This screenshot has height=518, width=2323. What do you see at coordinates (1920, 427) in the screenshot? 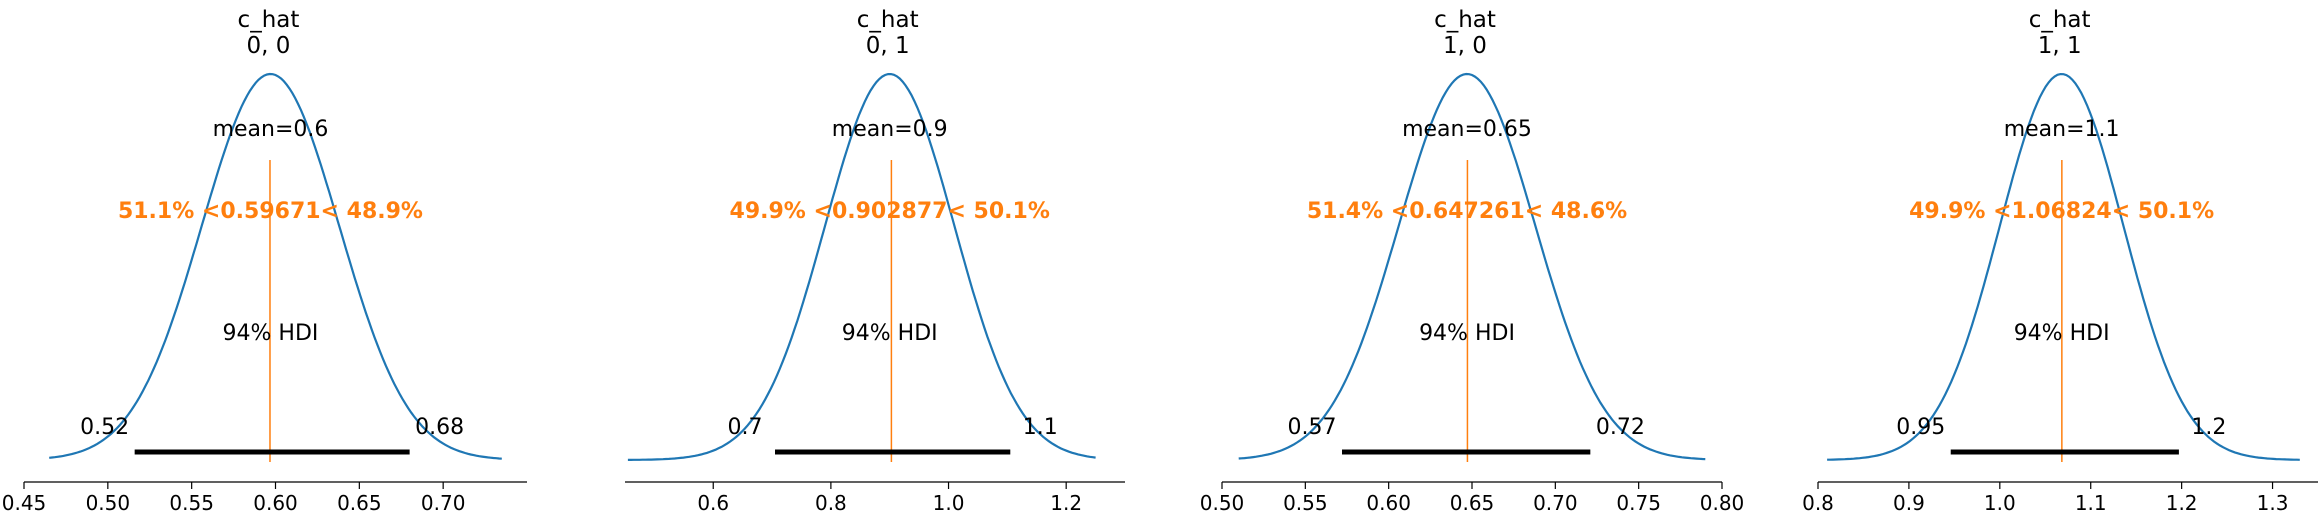
I see `hdi-low-label: 0.95` at bounding box center [1920, 427].